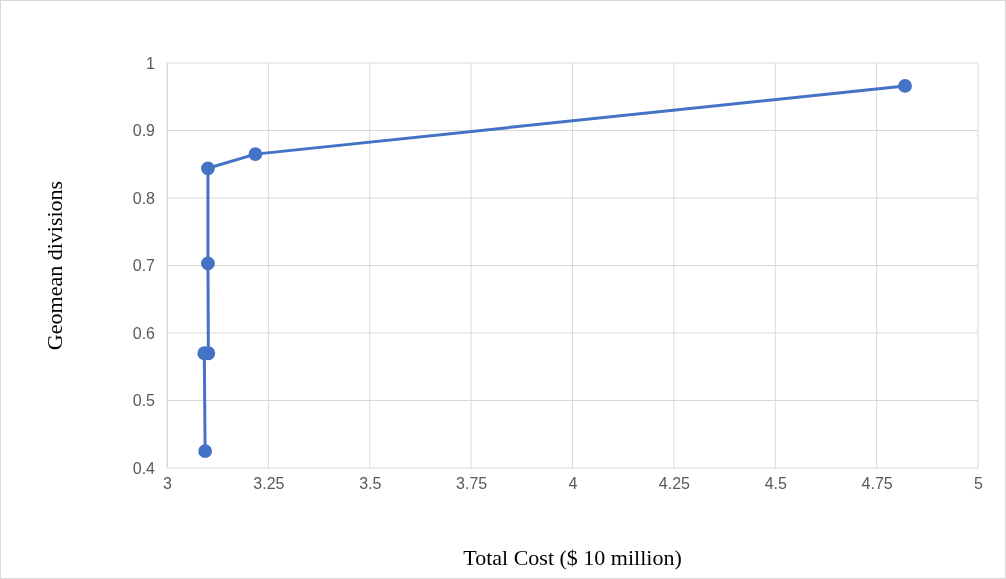  Describe the element at coordinates (472, 484) in the screenshot. I see `x-tick-label: 3.75` at that location.